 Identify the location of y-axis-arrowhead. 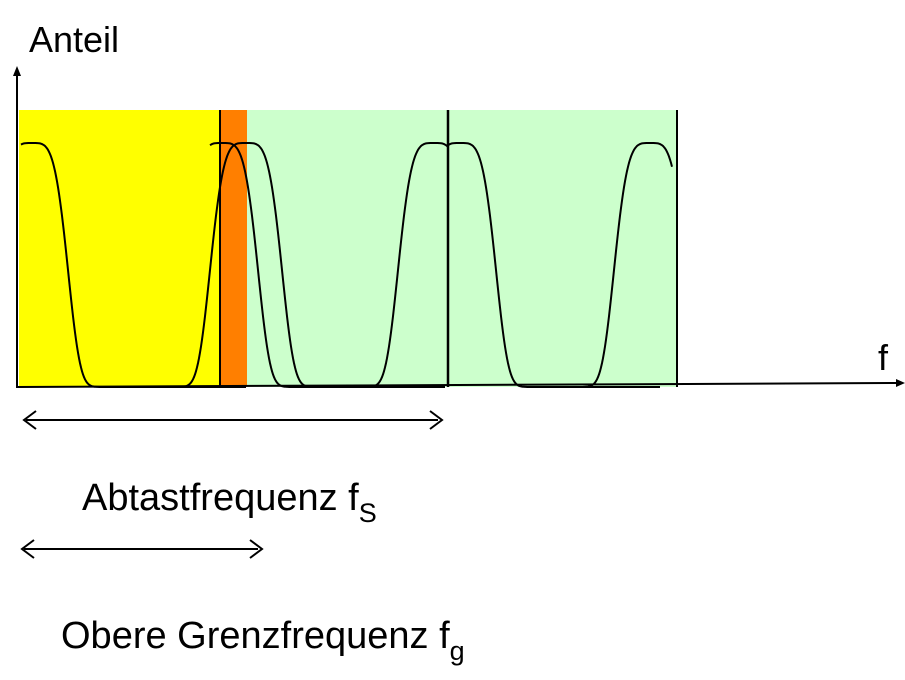
(17, 71).